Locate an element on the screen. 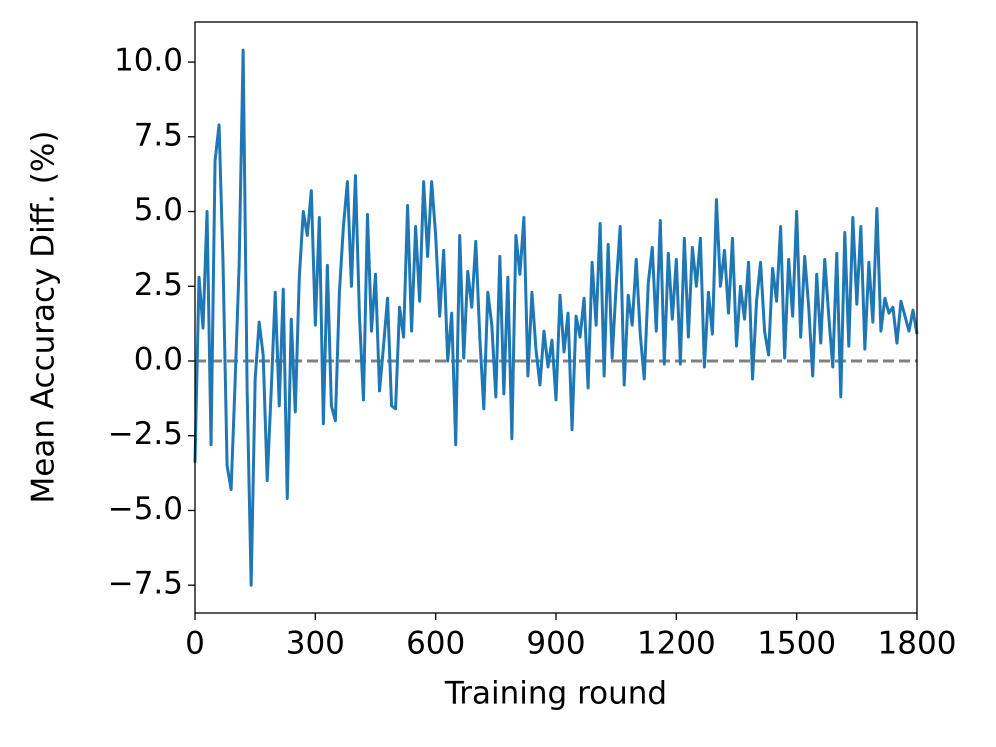  y-axis-label: Mean Accuracy Diff. (%) is located at coordinates (44, 317).